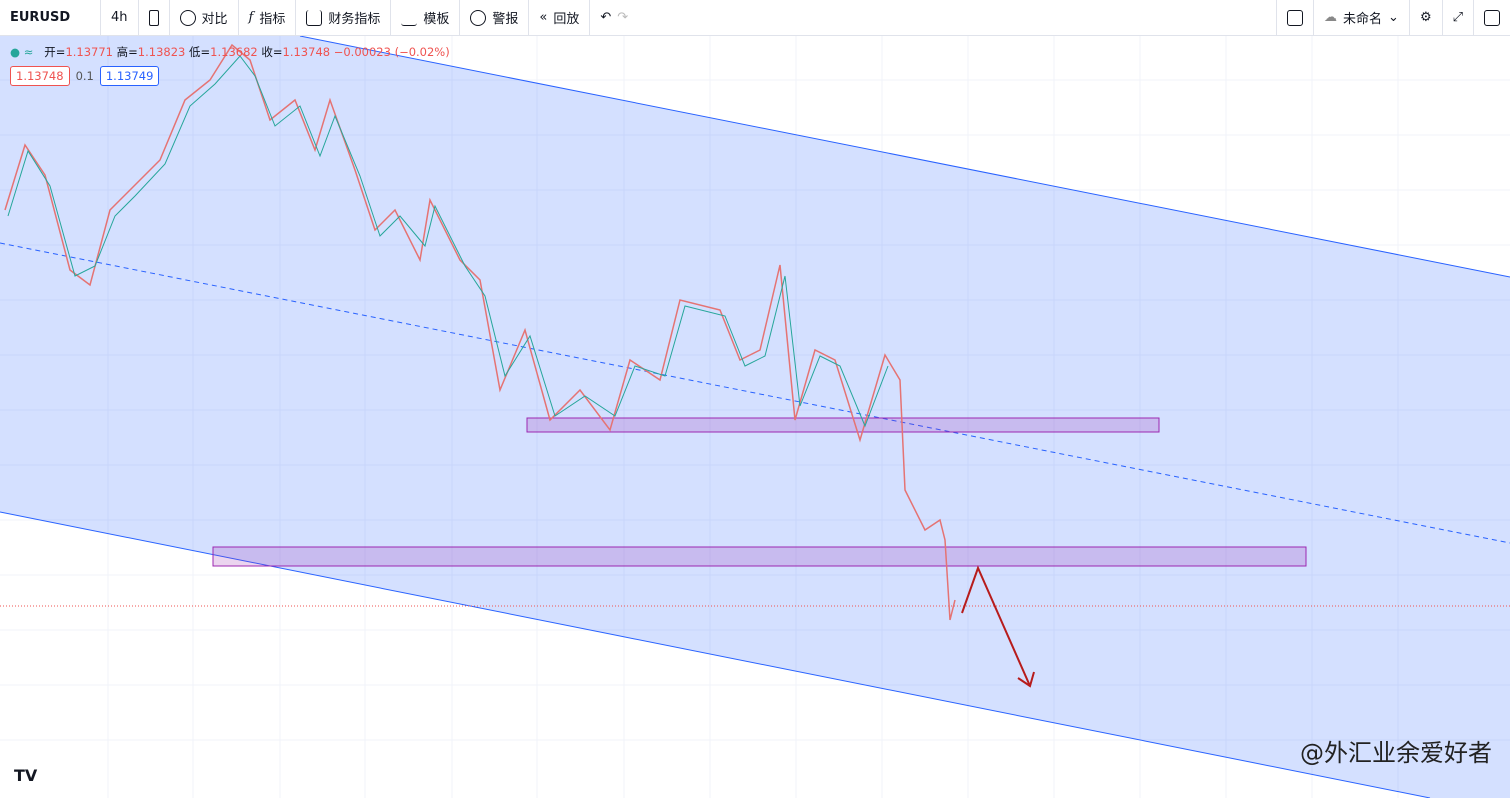 The height and width of the screenshot is (798, 1510). What do you see at coordinates (214, 19) in the screenshot?
I see `compare-label: 对比` at bounding box center [214, 19].